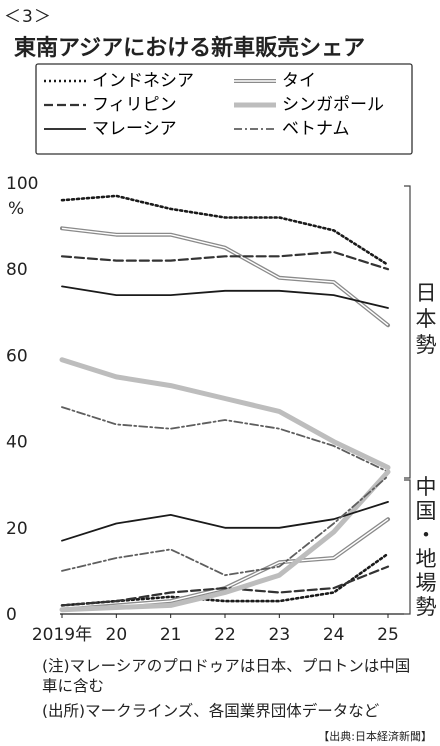 Image resolution: width=440 pixels, height=746 pixels. What do you see at coordinates (22, 184) in the screenshot?
I see `y-tick-label: 100` at bounding box center [22, 184].